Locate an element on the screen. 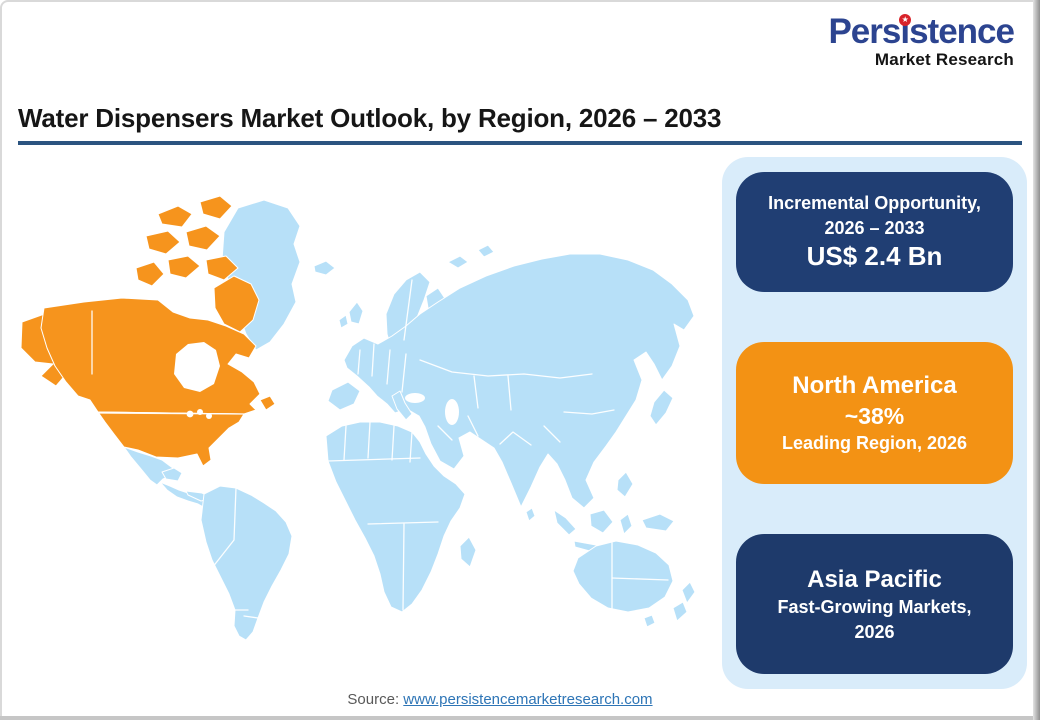  hudson-bay is located at coordinates (197, 367).